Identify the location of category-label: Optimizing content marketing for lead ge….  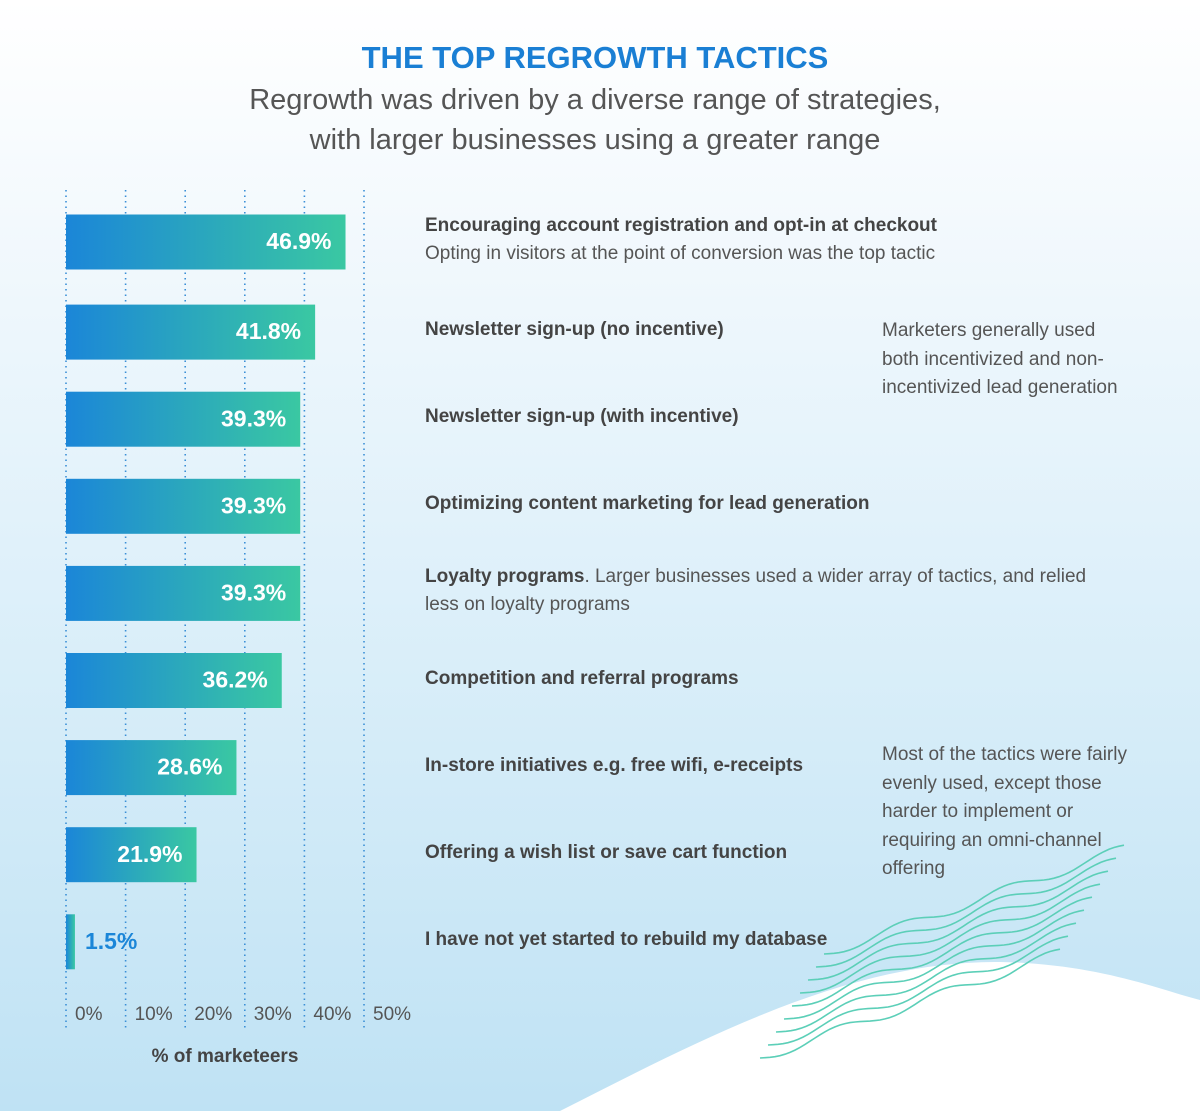
(647, 504).